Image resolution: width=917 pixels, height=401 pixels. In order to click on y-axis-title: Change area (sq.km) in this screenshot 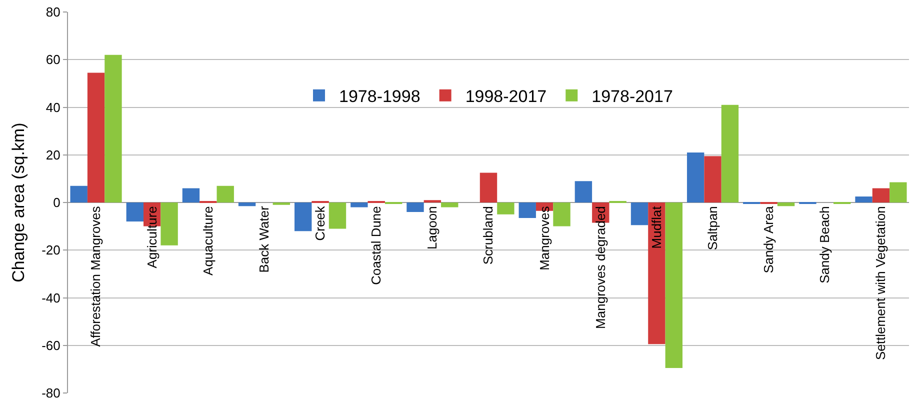, I will do `click(18, 202)`.